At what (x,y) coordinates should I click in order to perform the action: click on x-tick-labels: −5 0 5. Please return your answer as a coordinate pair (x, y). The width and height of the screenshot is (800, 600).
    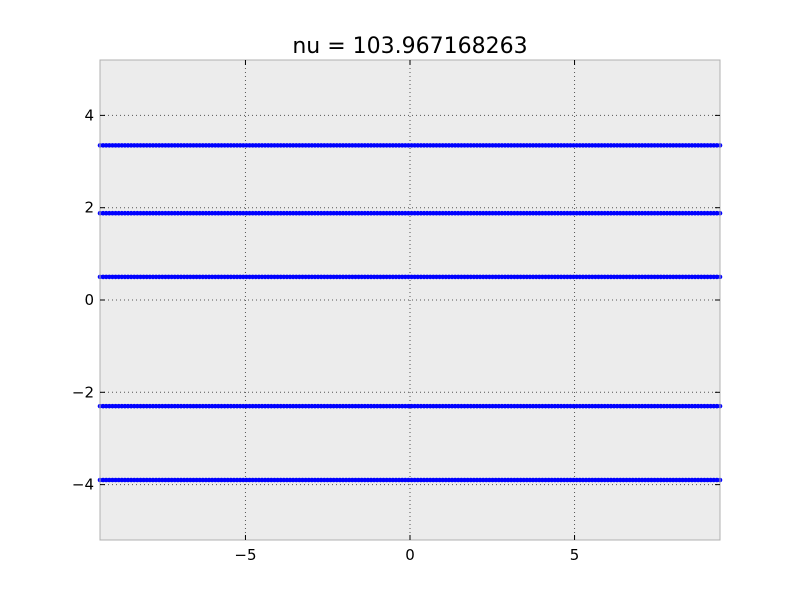
    Looking at the image, I should click on (406, 555).